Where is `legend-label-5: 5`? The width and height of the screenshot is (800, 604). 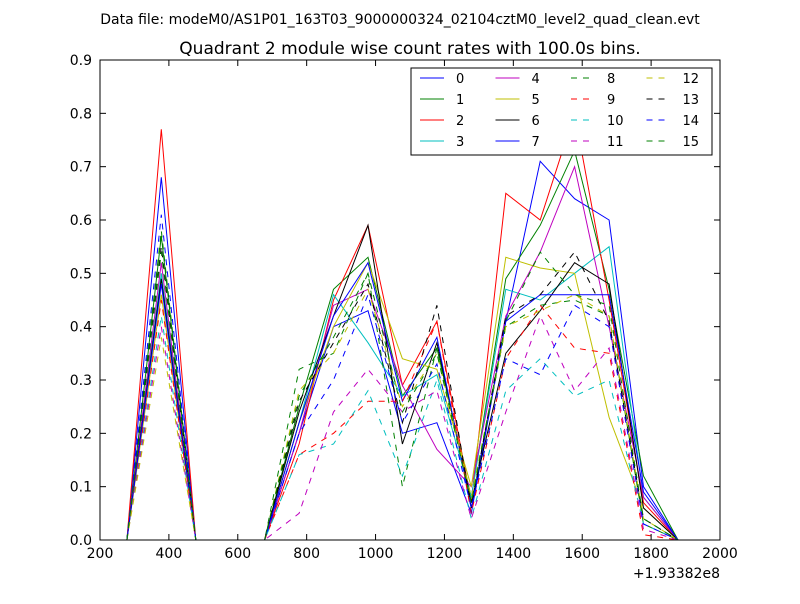 legend-label-5: 5 is located at coordinates (536, 100).